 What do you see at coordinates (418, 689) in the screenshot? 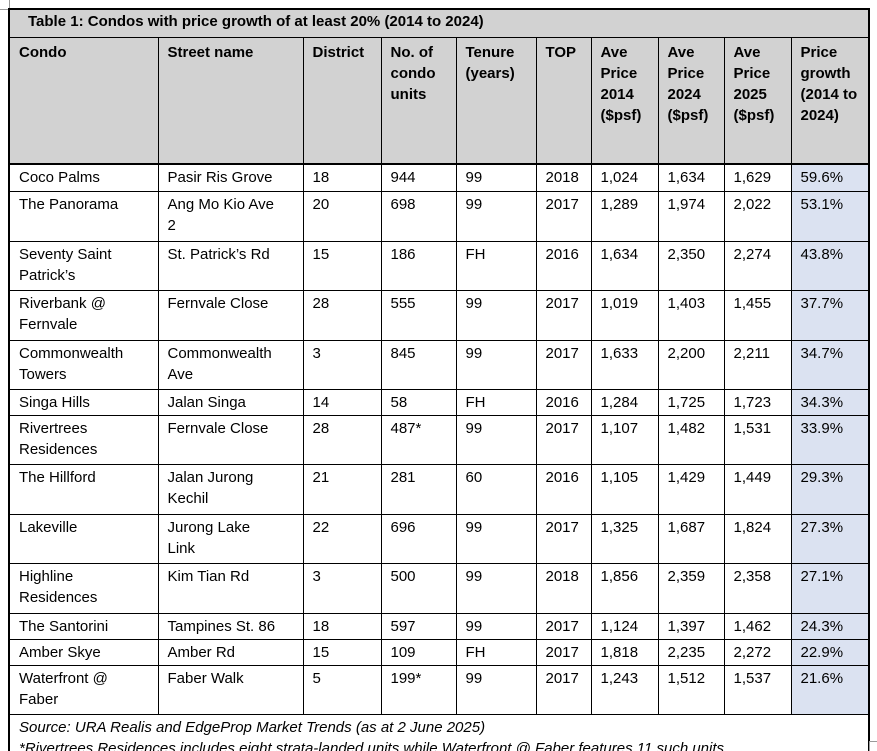
I see `cell-units: 199*` at bounding box center [418, 689].